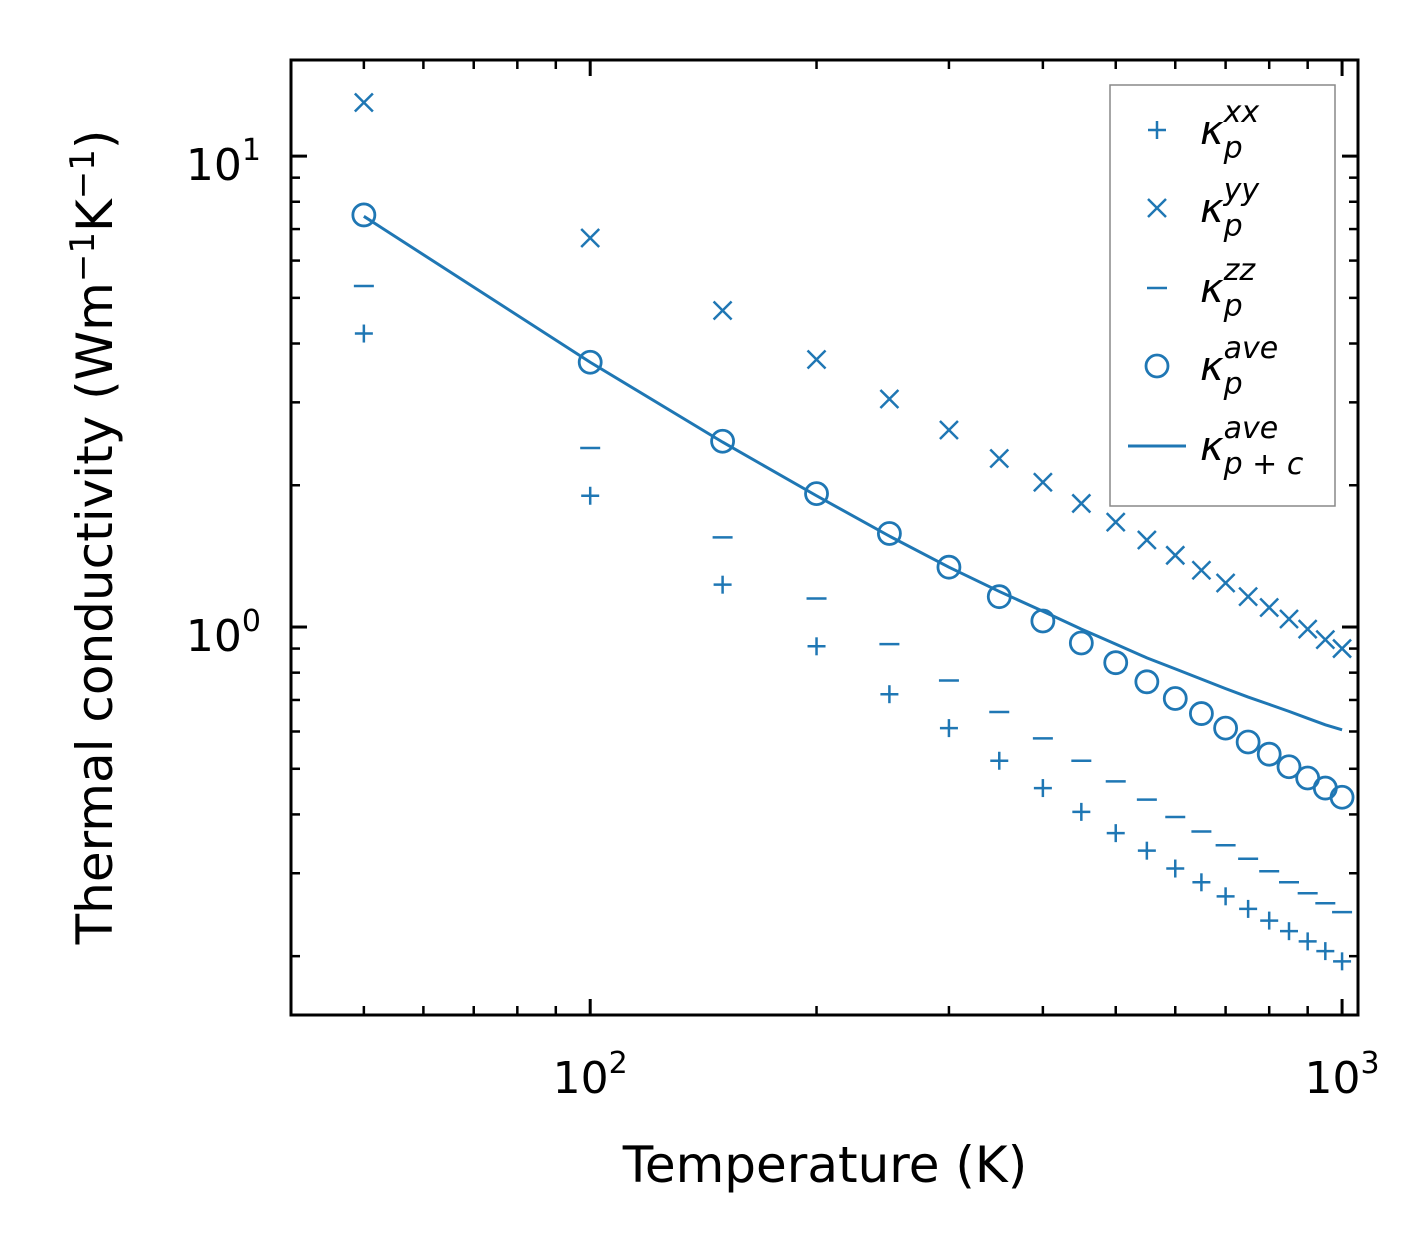 The height and width of the screenshot is (1254, 1421). I want to click on y-axis-label-exp2: −1, so click(83, 174).